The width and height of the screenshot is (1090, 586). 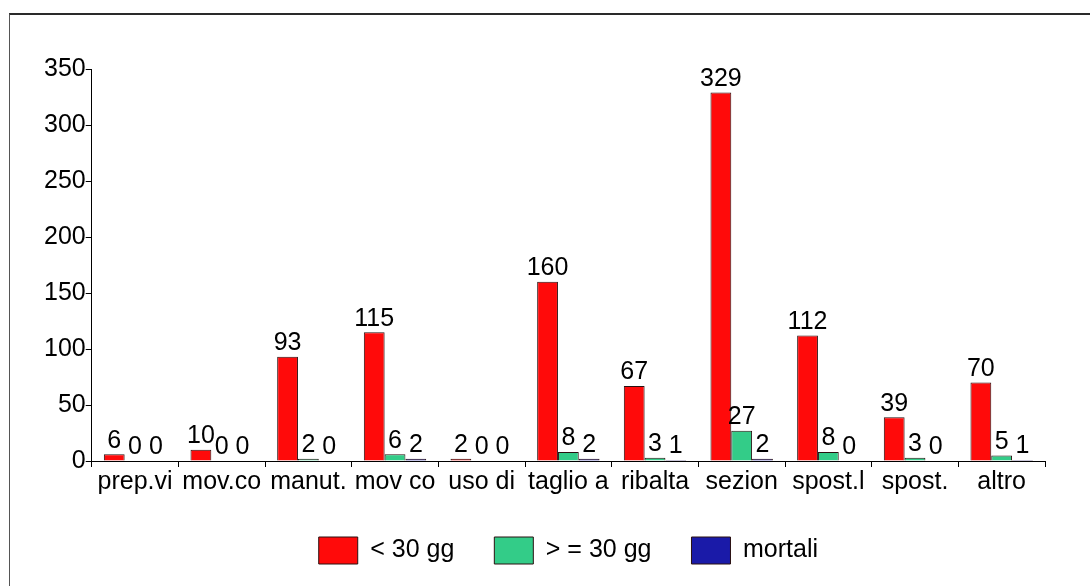 I want to click on legend-label: > = 30 gg, so click(x=598, y=548).